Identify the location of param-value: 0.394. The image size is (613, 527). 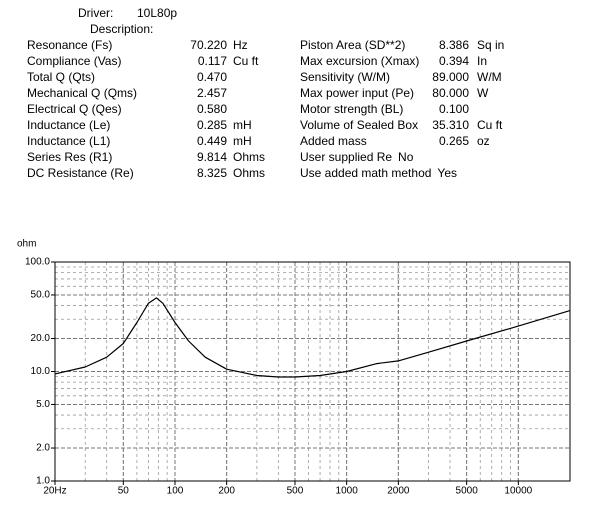
(454, 61).